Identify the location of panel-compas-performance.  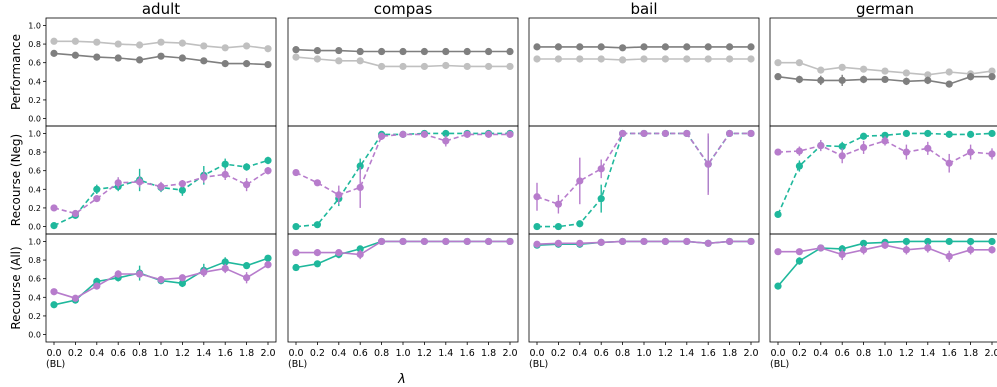
(403, 72).